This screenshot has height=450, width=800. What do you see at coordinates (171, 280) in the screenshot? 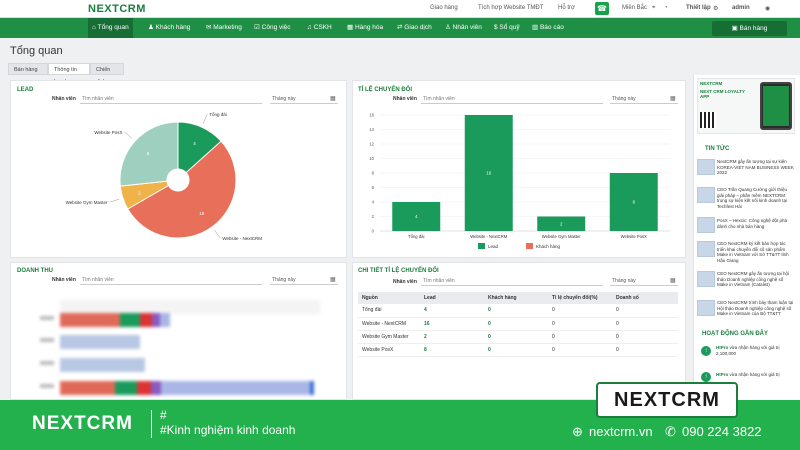
I see `revenue-staff-search: Tìm nhân viên` at bounding box center [171, 280].